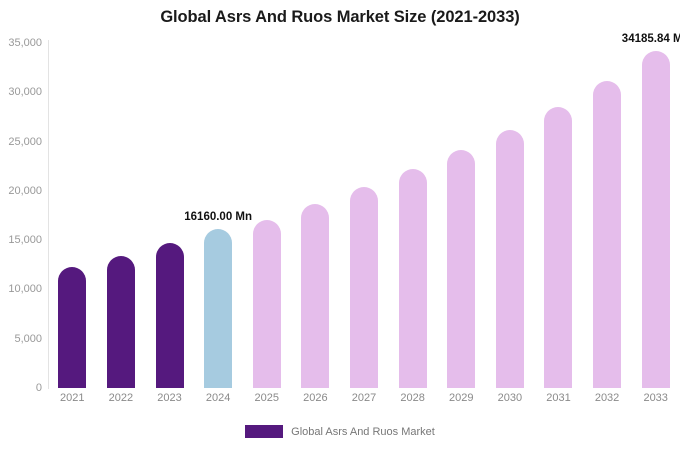 This screenshot has width=680, height=450. I want to click on y-axis-tick: 25,000, so click(25, 141).